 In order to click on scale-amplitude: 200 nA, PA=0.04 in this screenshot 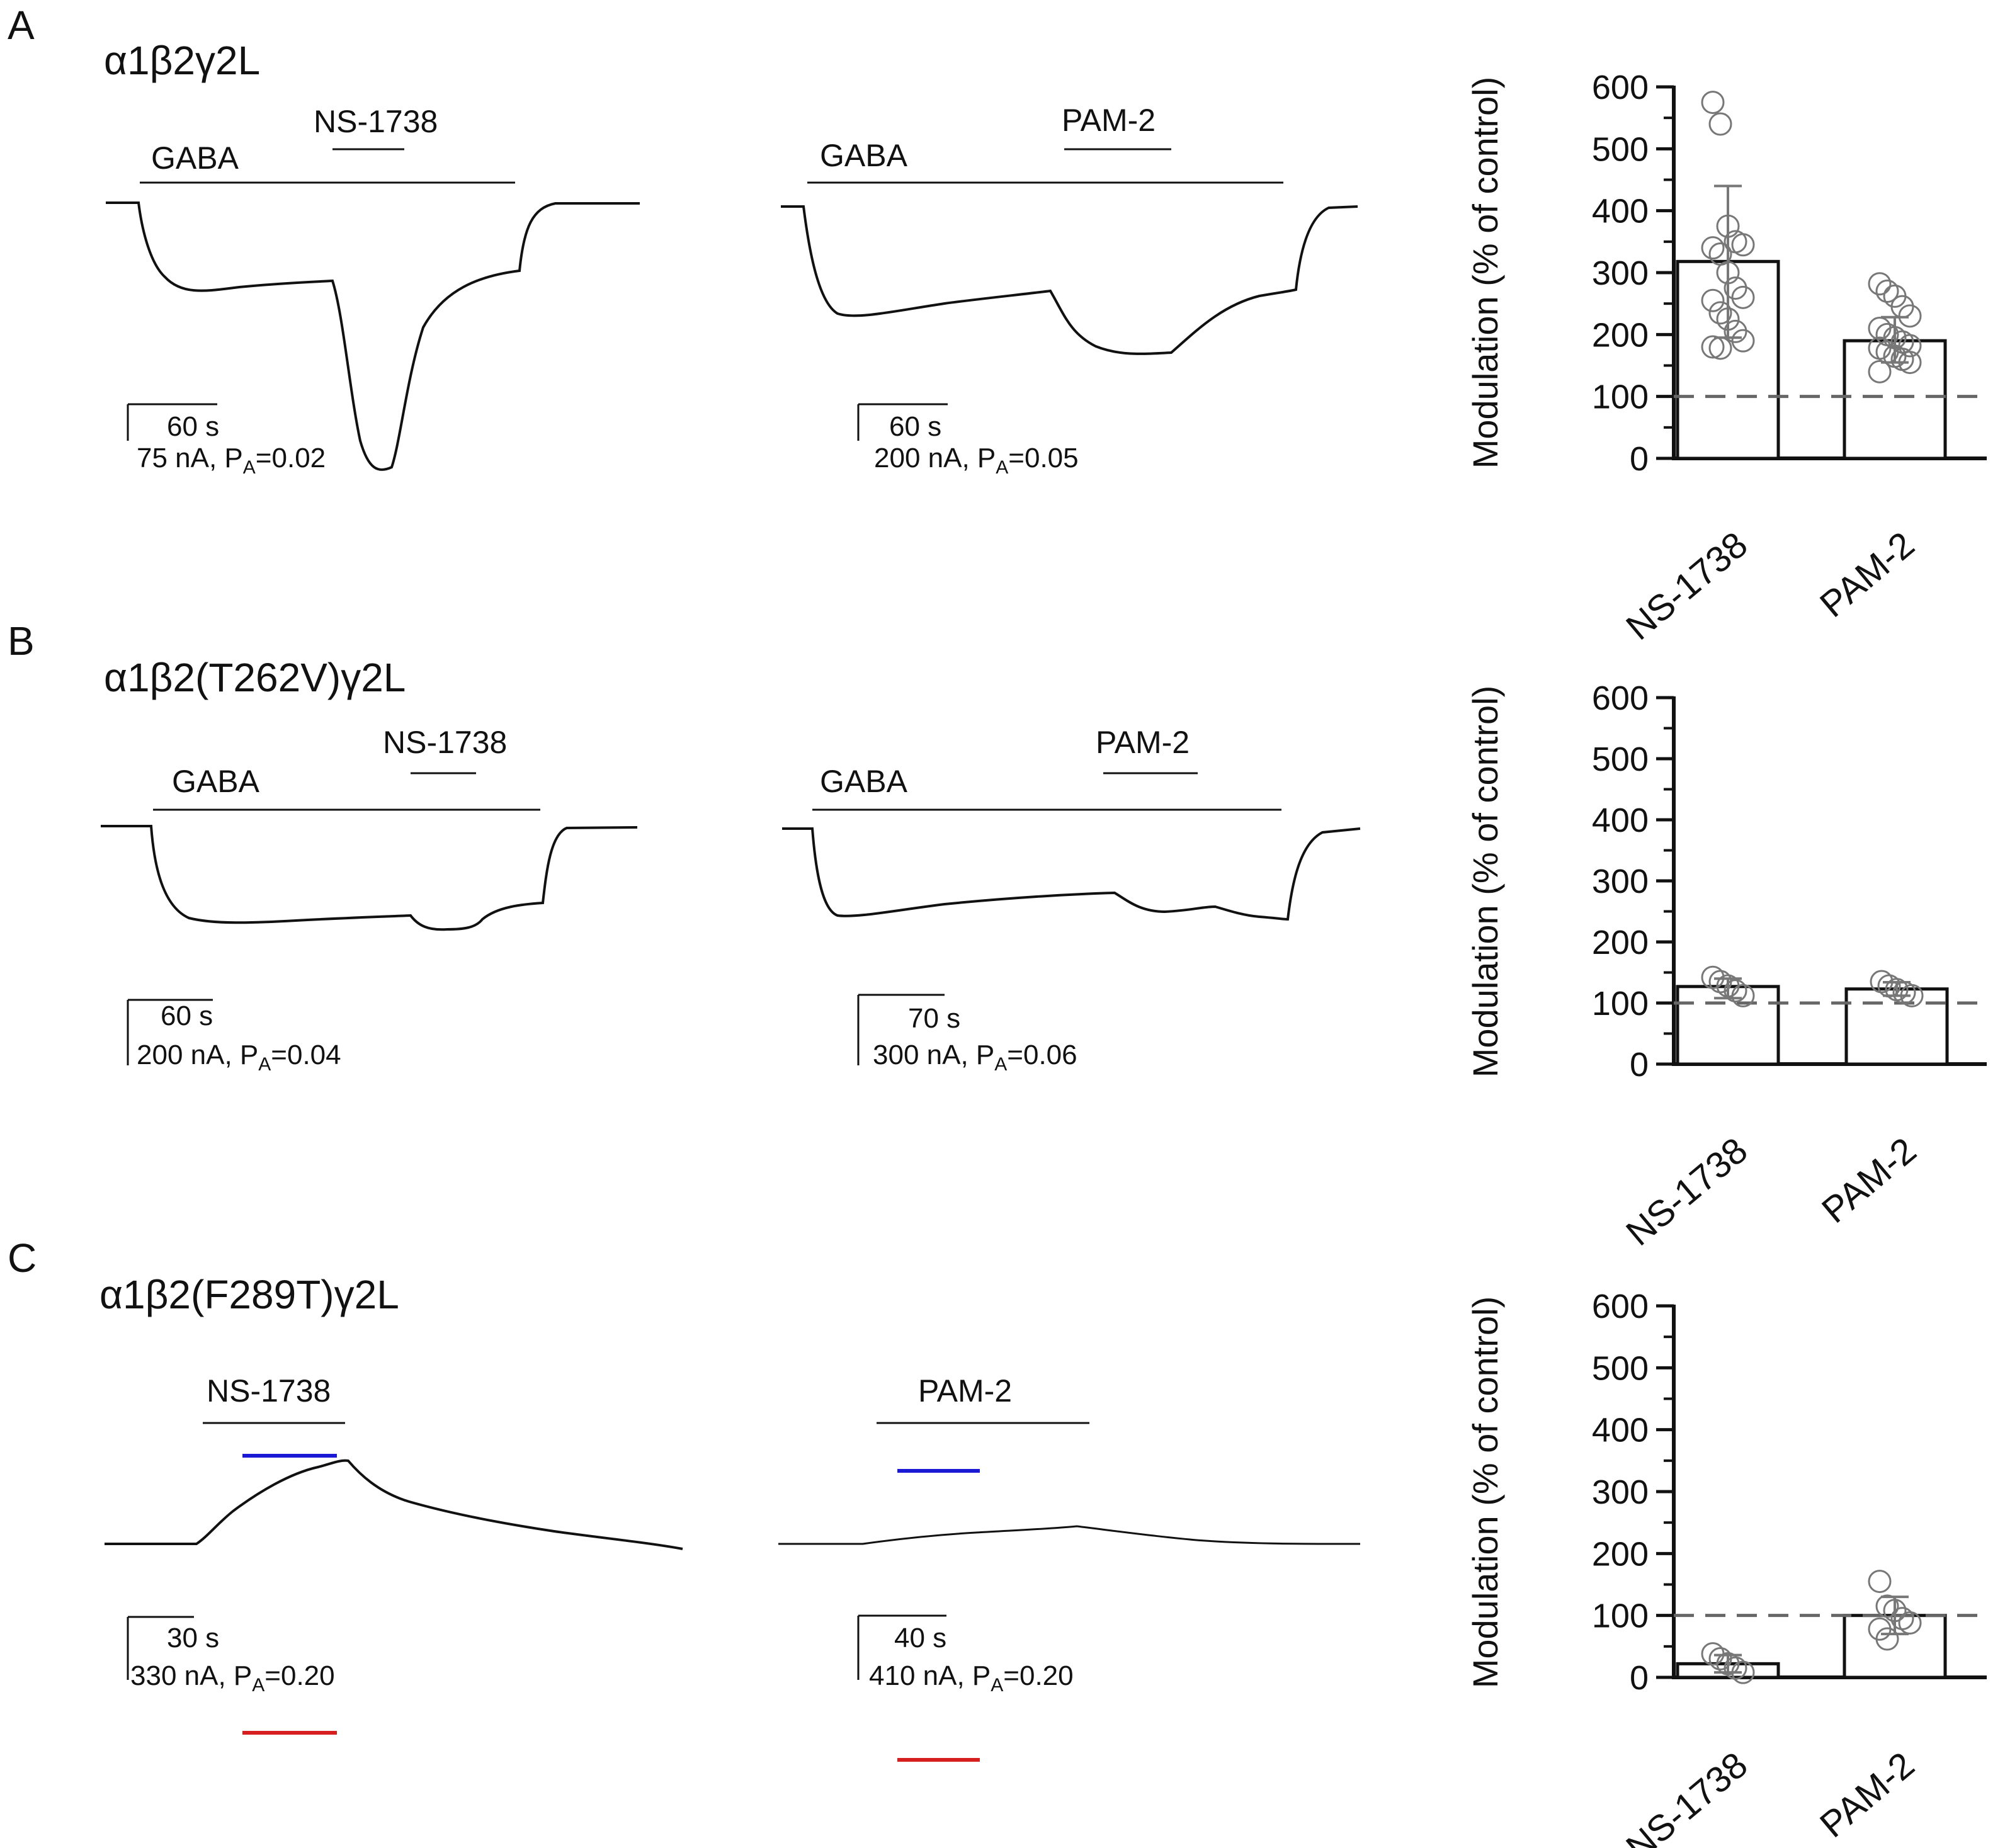, I will do `click(239, 1057)`.